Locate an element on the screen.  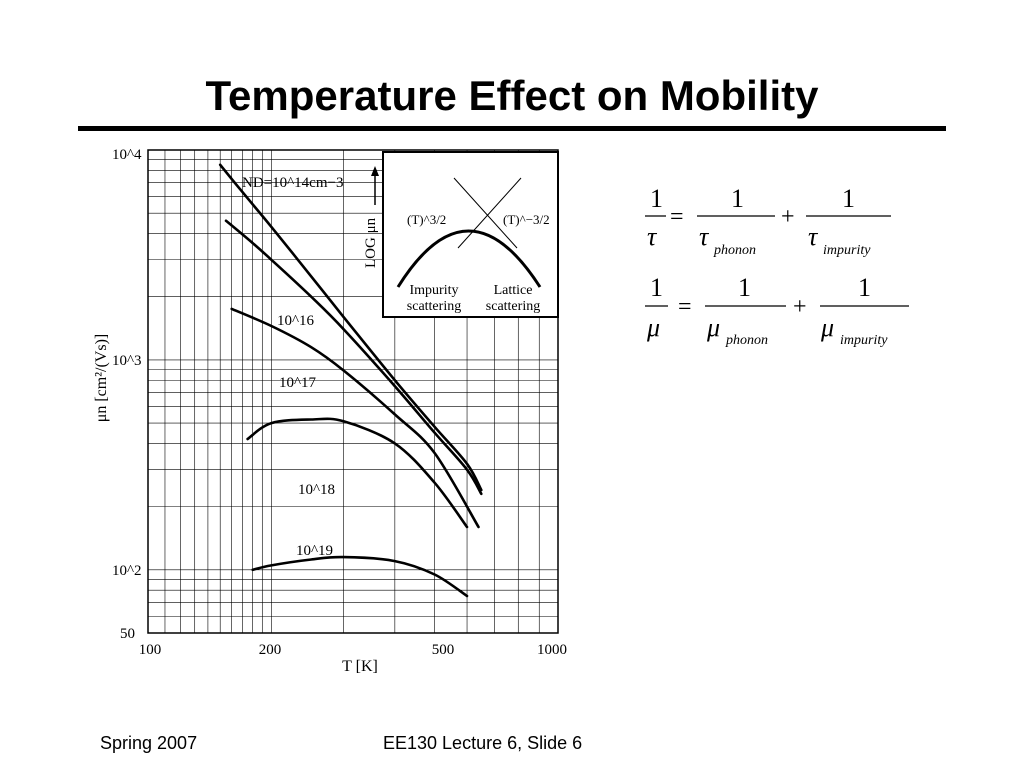
mobility-curves is located at coordinates (350, 380).